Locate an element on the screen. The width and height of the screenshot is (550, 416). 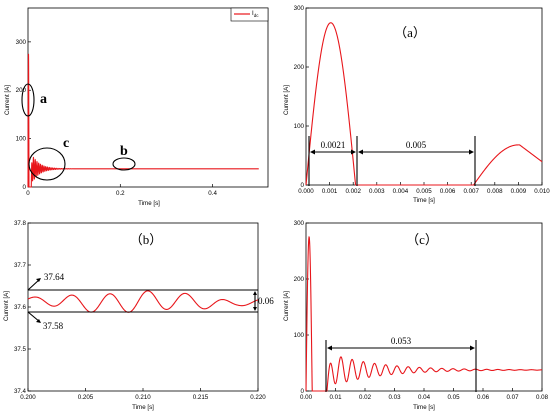
c-xtick-label-7: 0.07 is located at coordinates (512, 397).